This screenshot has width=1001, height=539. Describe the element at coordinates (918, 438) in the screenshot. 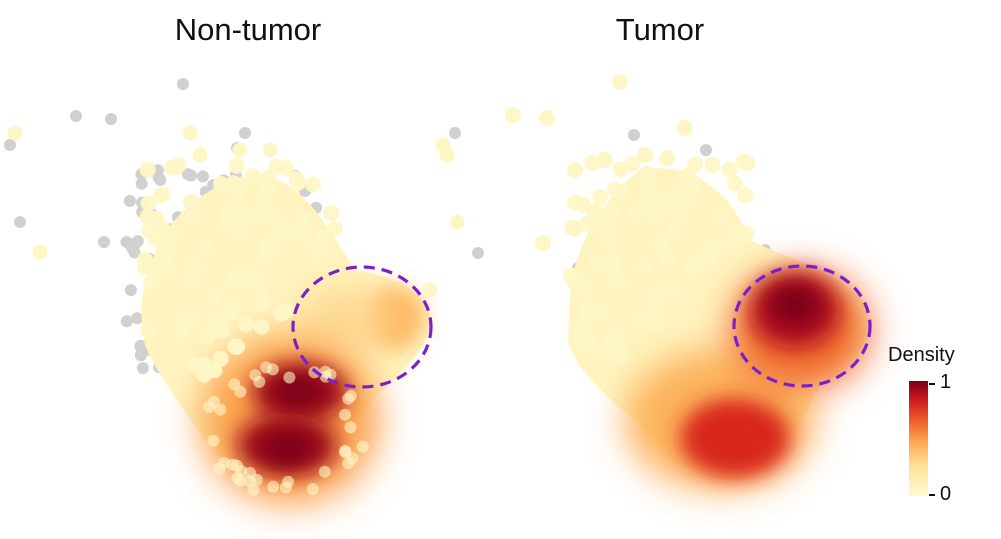

I see `density-colorbar` at that location.